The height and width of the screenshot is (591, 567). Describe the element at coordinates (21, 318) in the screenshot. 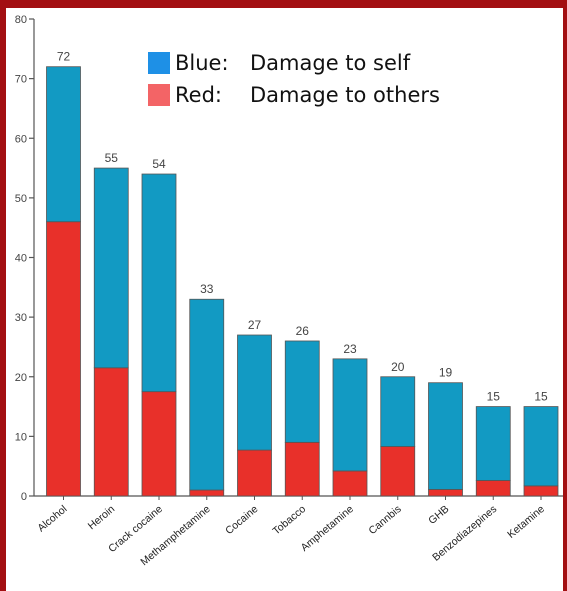

I see `y-tick-label: 30` at that location.